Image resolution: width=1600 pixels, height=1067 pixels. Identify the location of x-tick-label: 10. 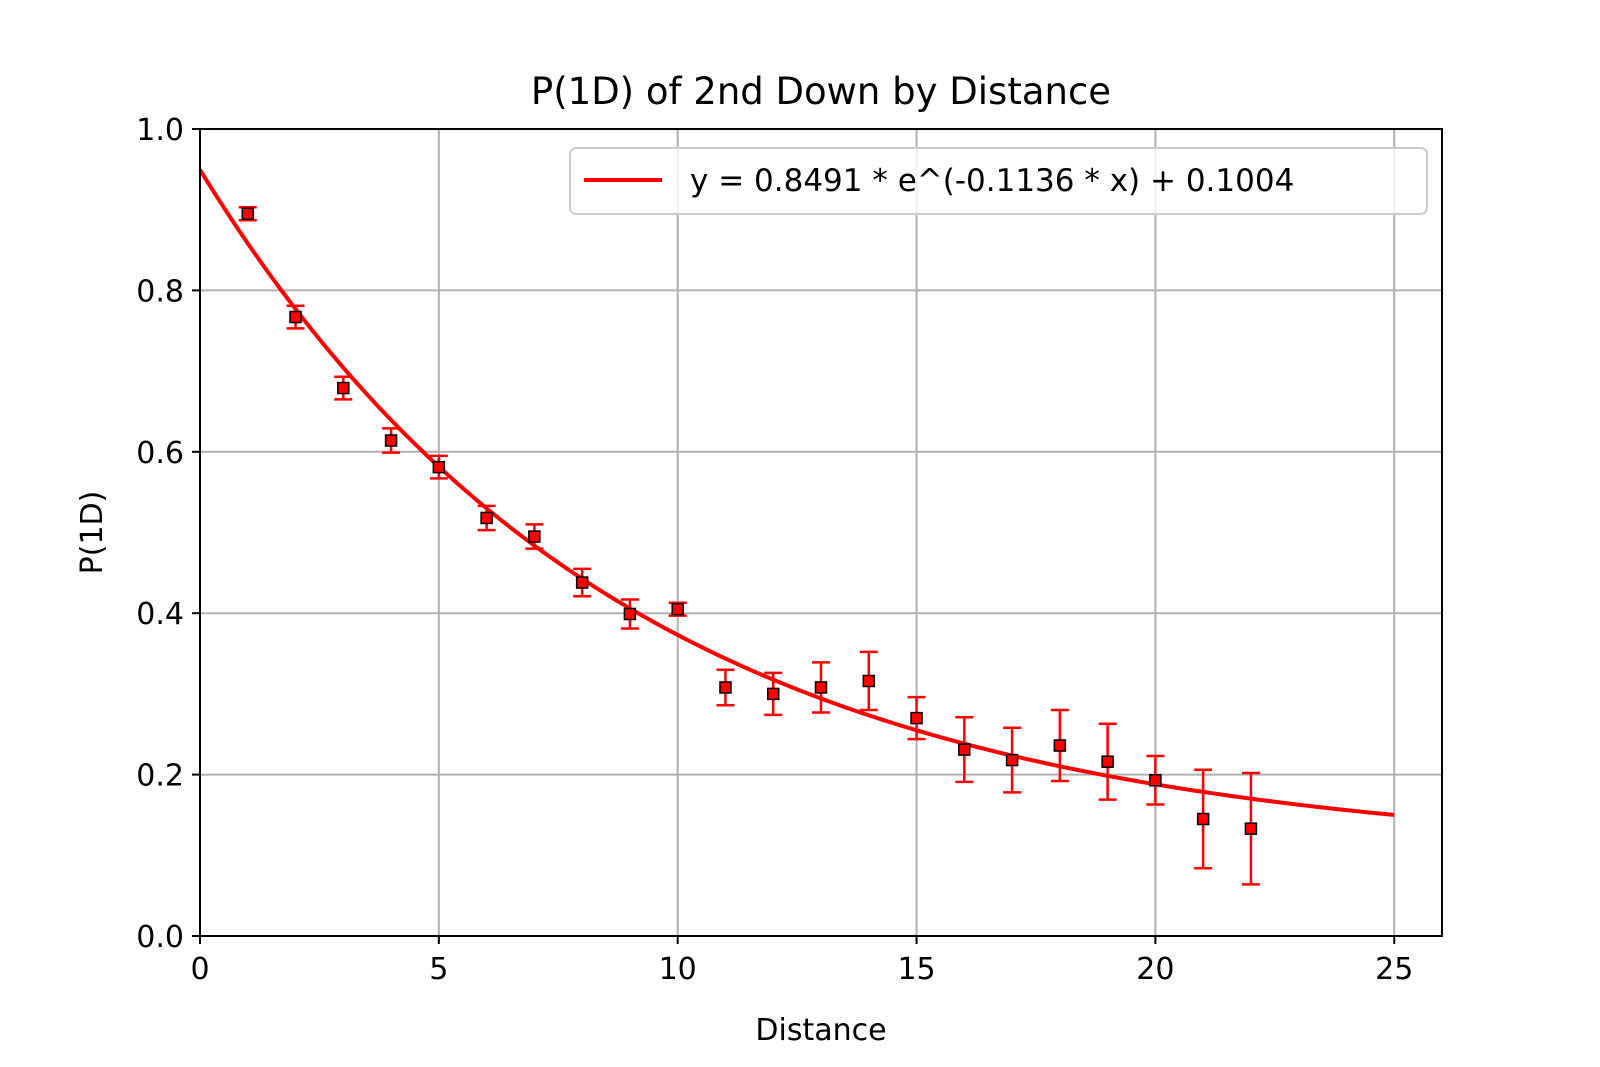
(678, 969).